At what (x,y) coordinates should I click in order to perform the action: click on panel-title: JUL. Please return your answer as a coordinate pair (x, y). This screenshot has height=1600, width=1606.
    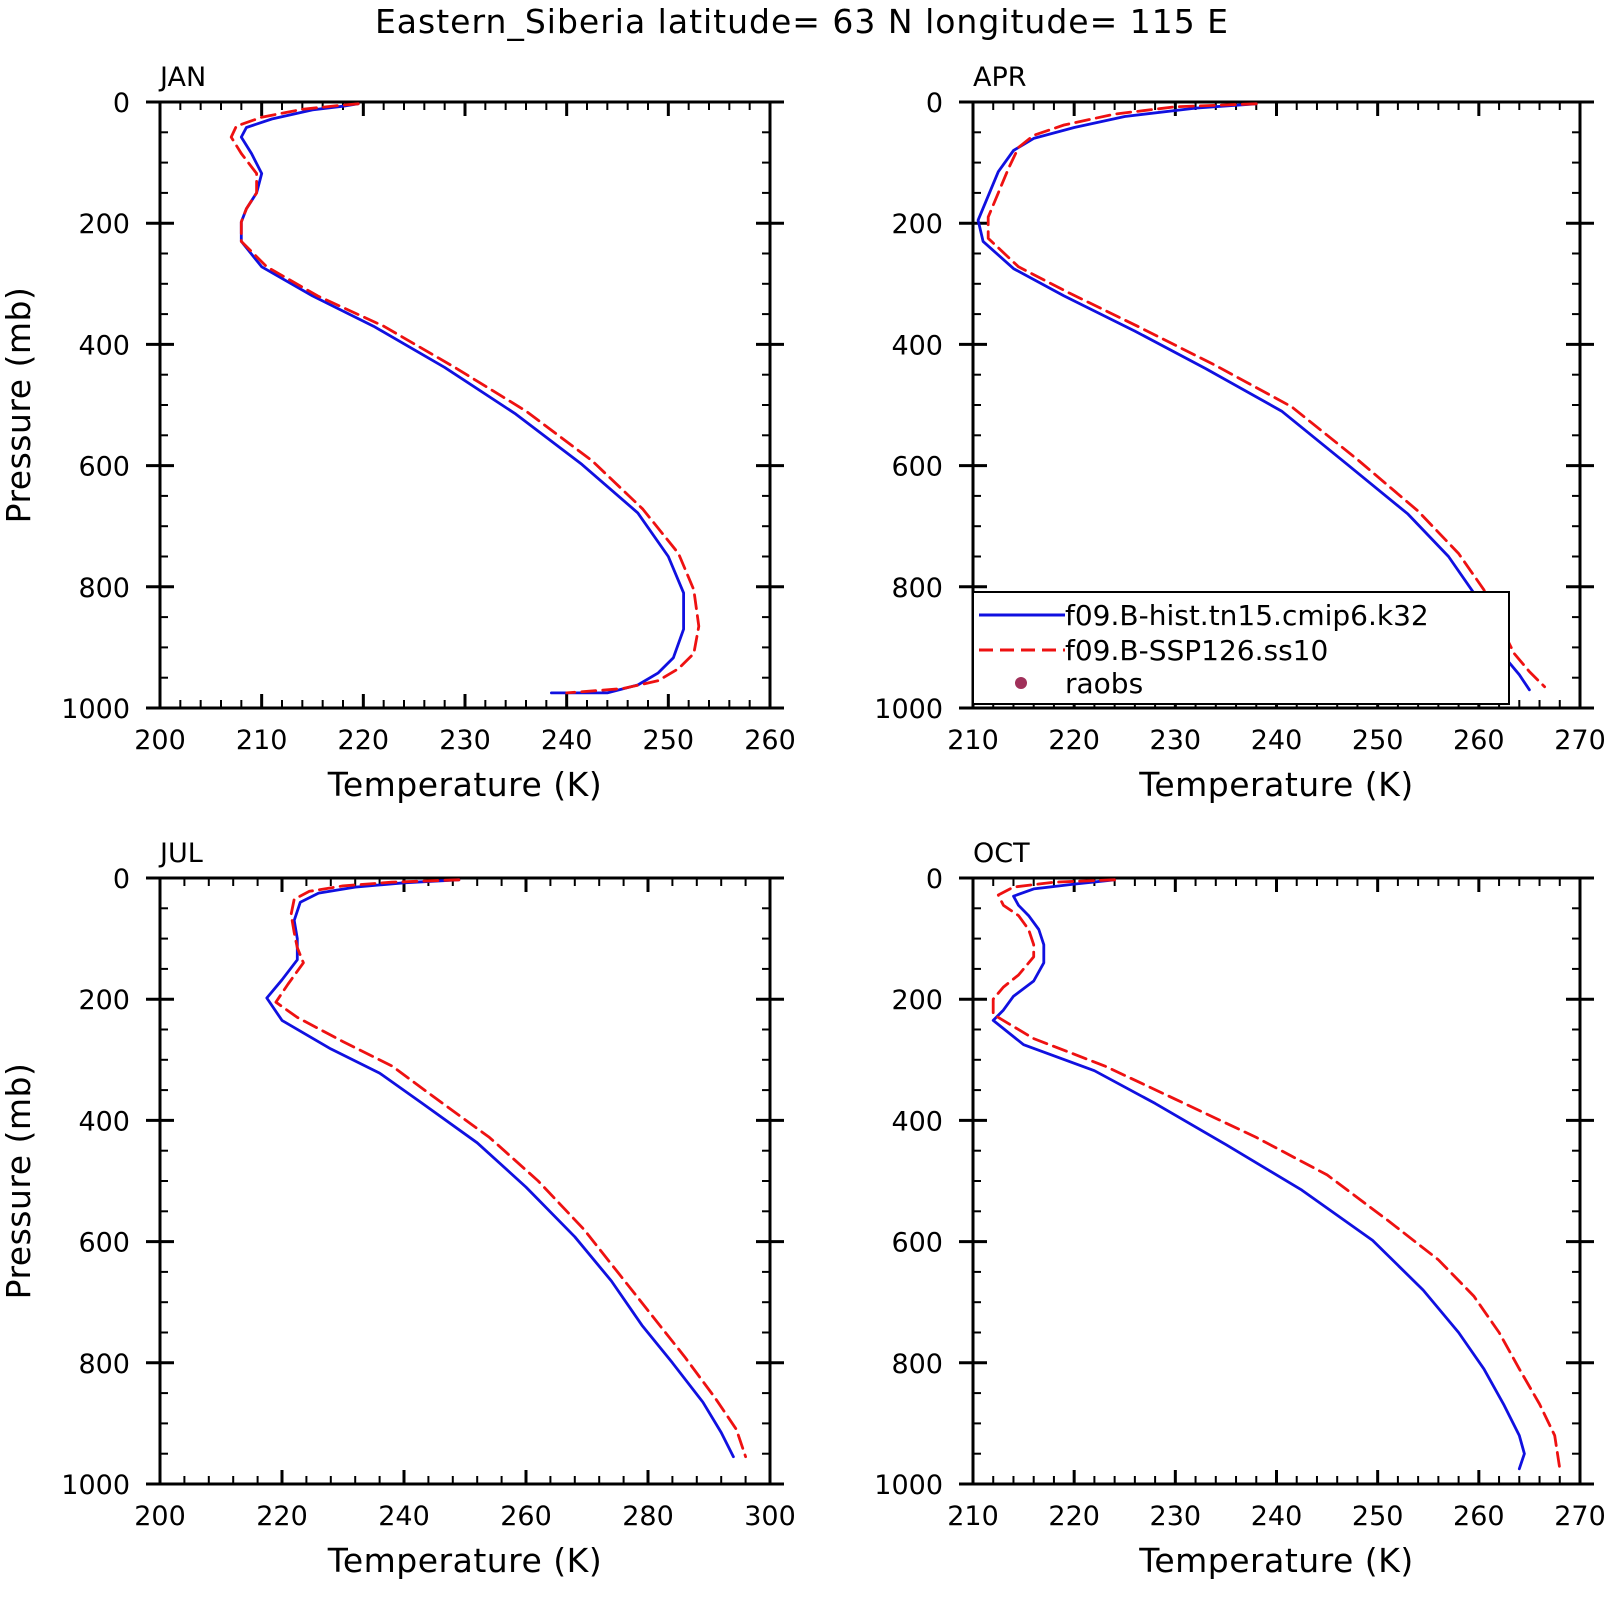
    Looking at the image, I should click on (180, 853).